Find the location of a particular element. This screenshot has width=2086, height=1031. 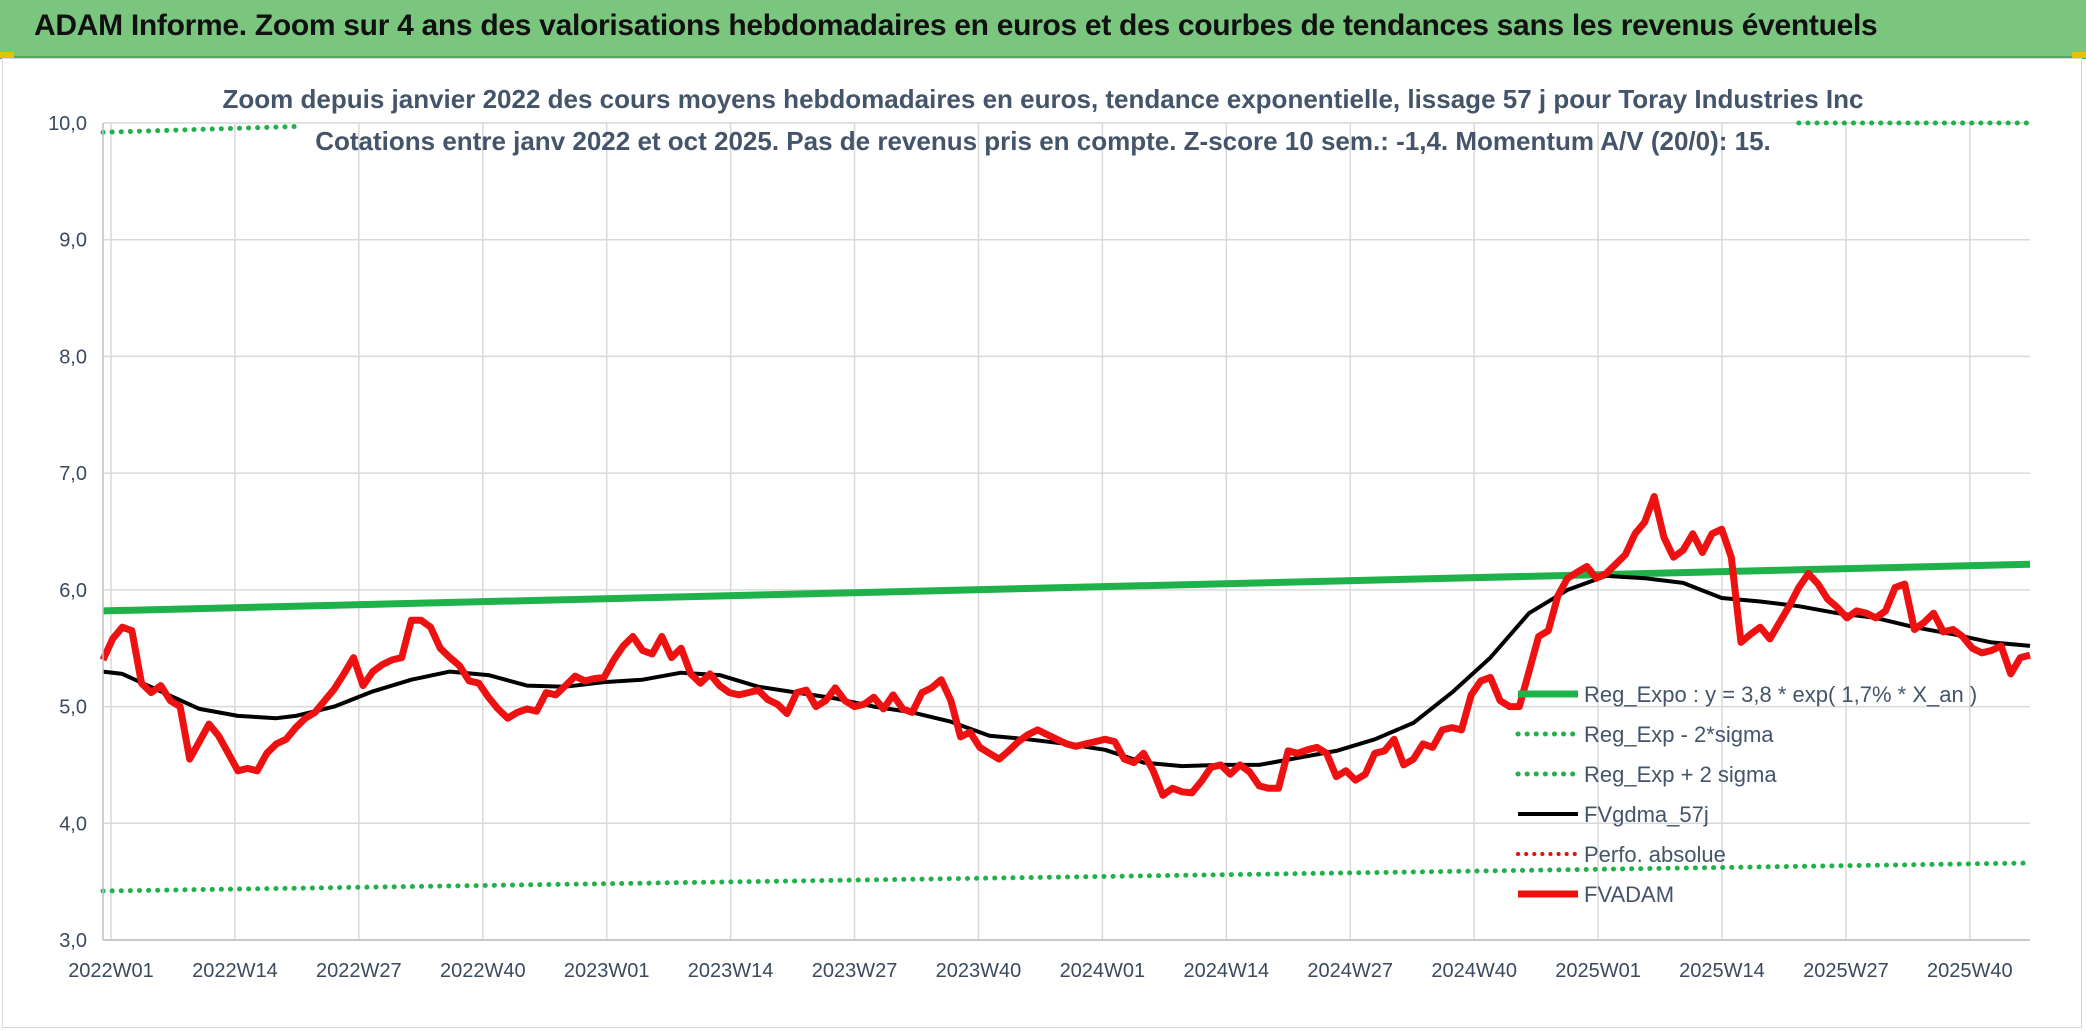

y-tick-label: 7,0 is located at coordinates (73, 474).